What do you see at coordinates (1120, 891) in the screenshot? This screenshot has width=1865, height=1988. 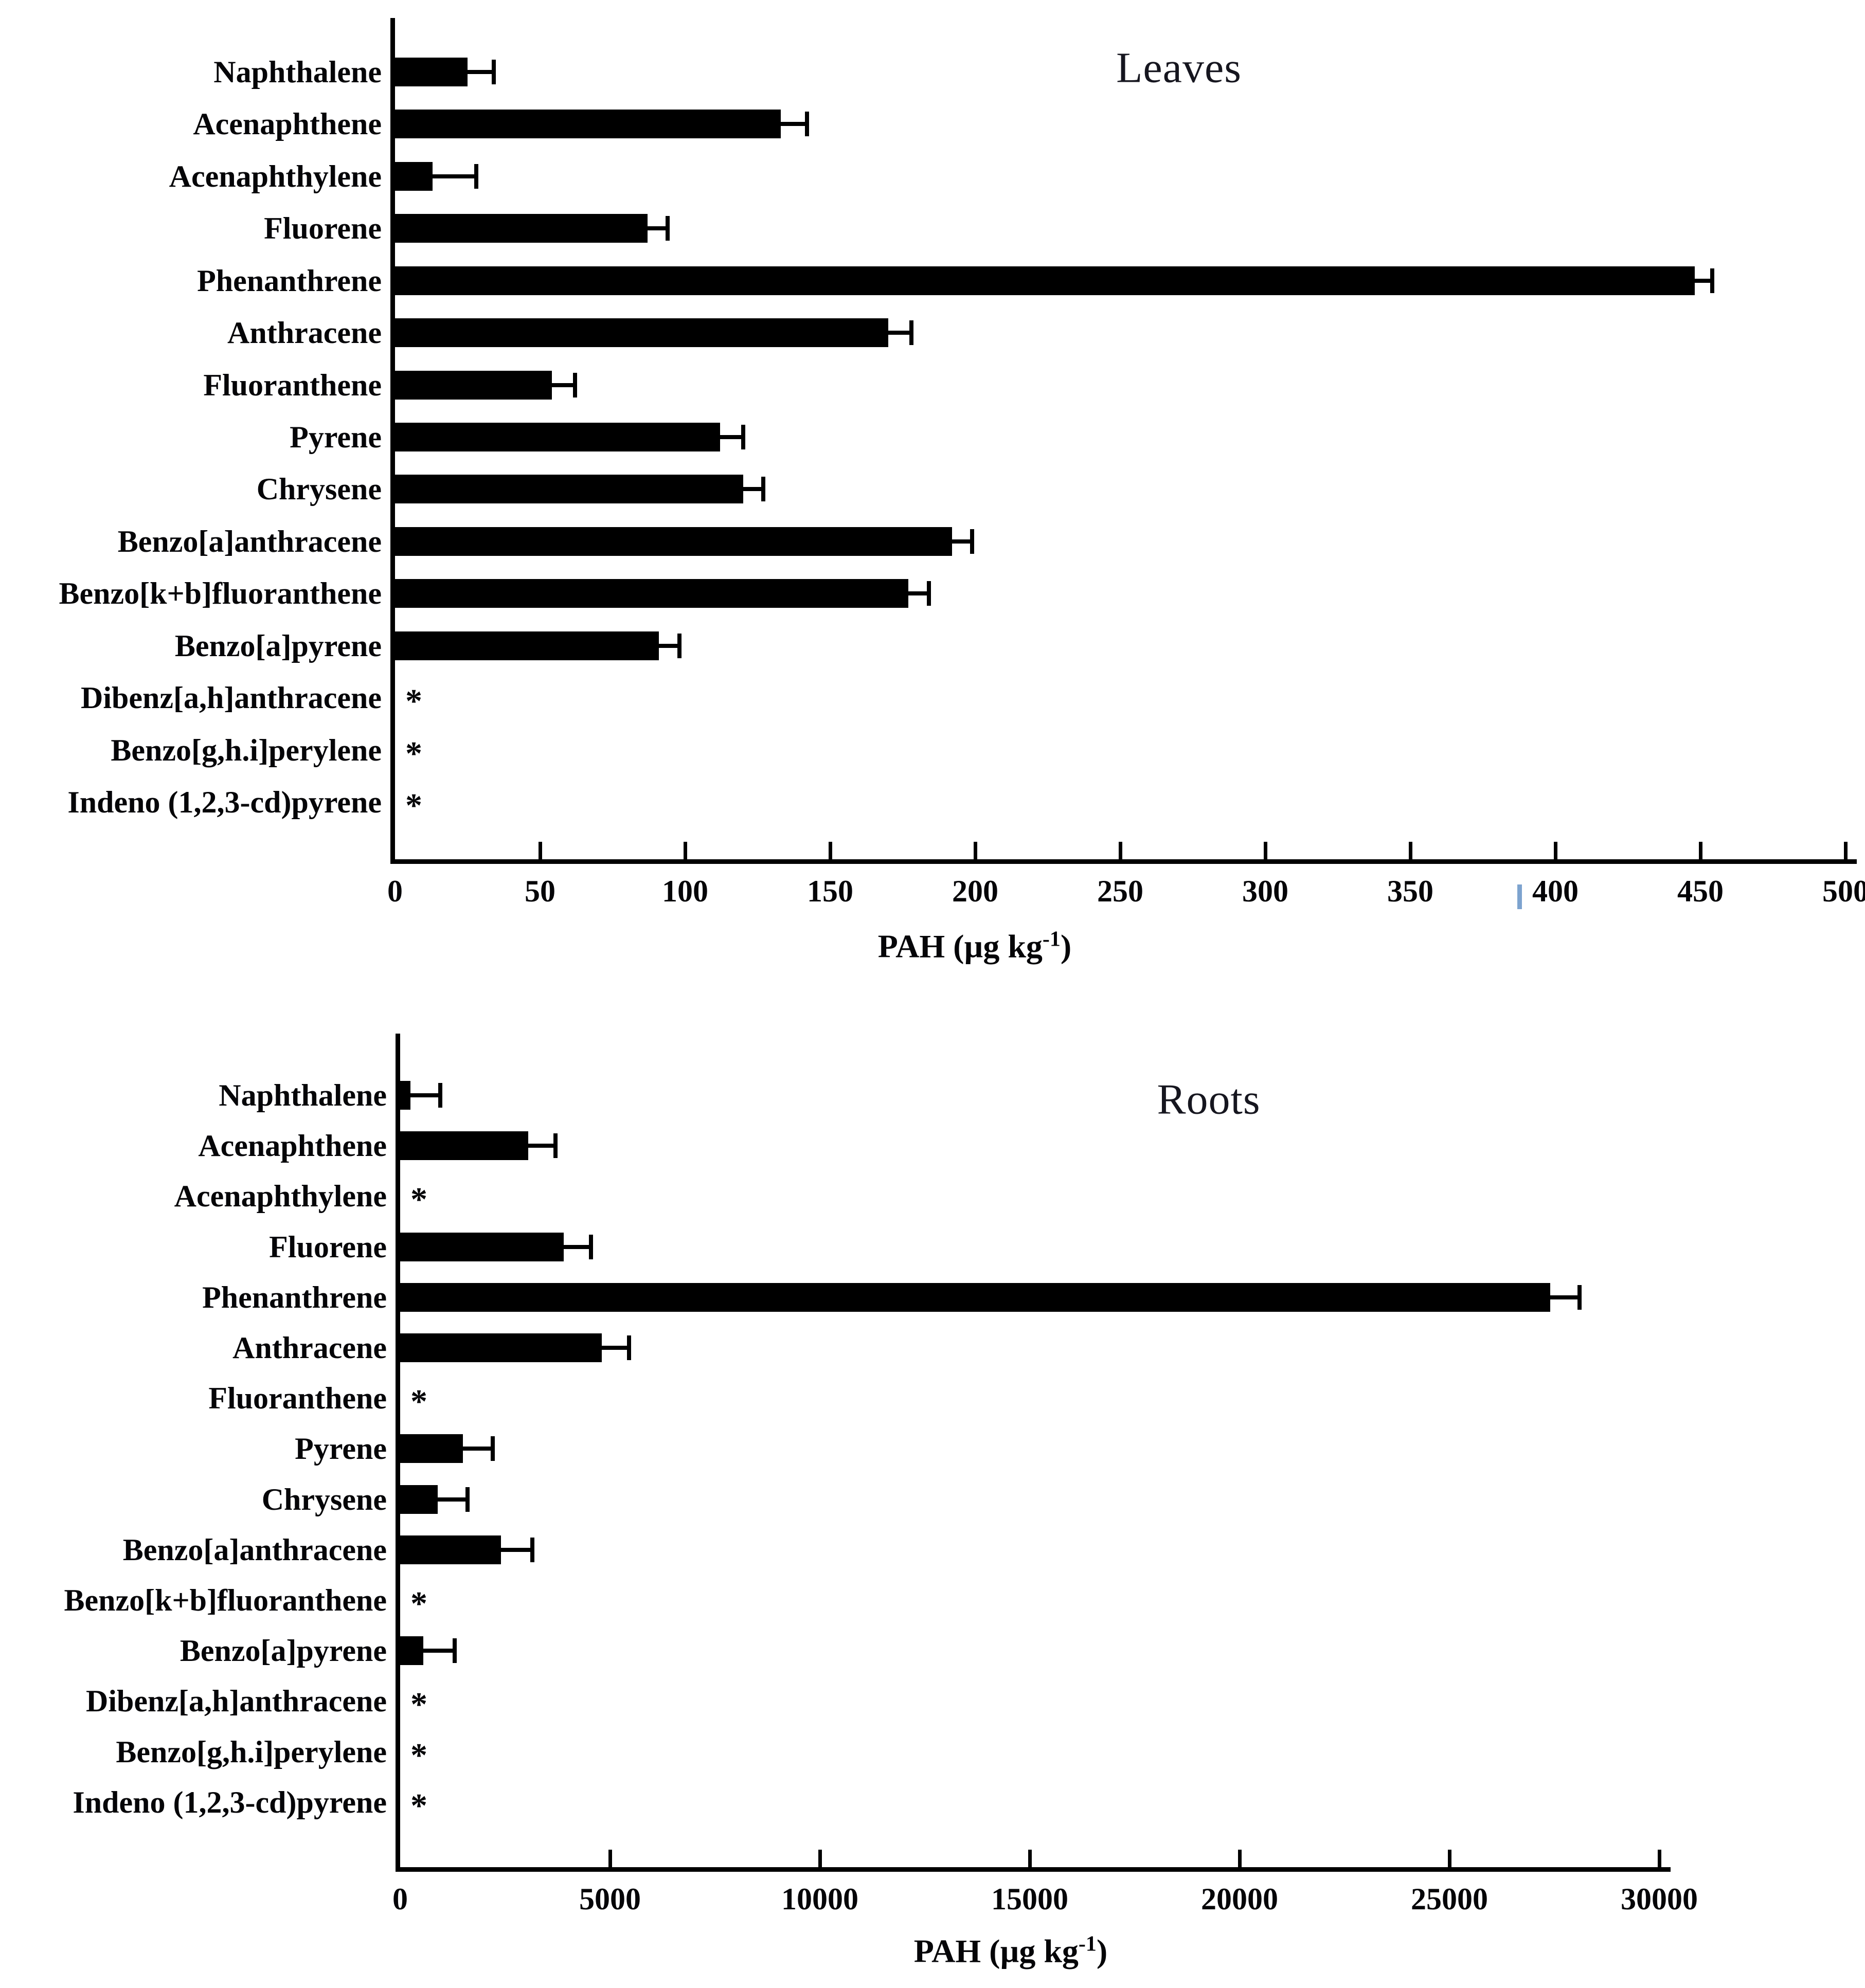 I see `x-tick-label: 250` at bounding box center [1120, 891].